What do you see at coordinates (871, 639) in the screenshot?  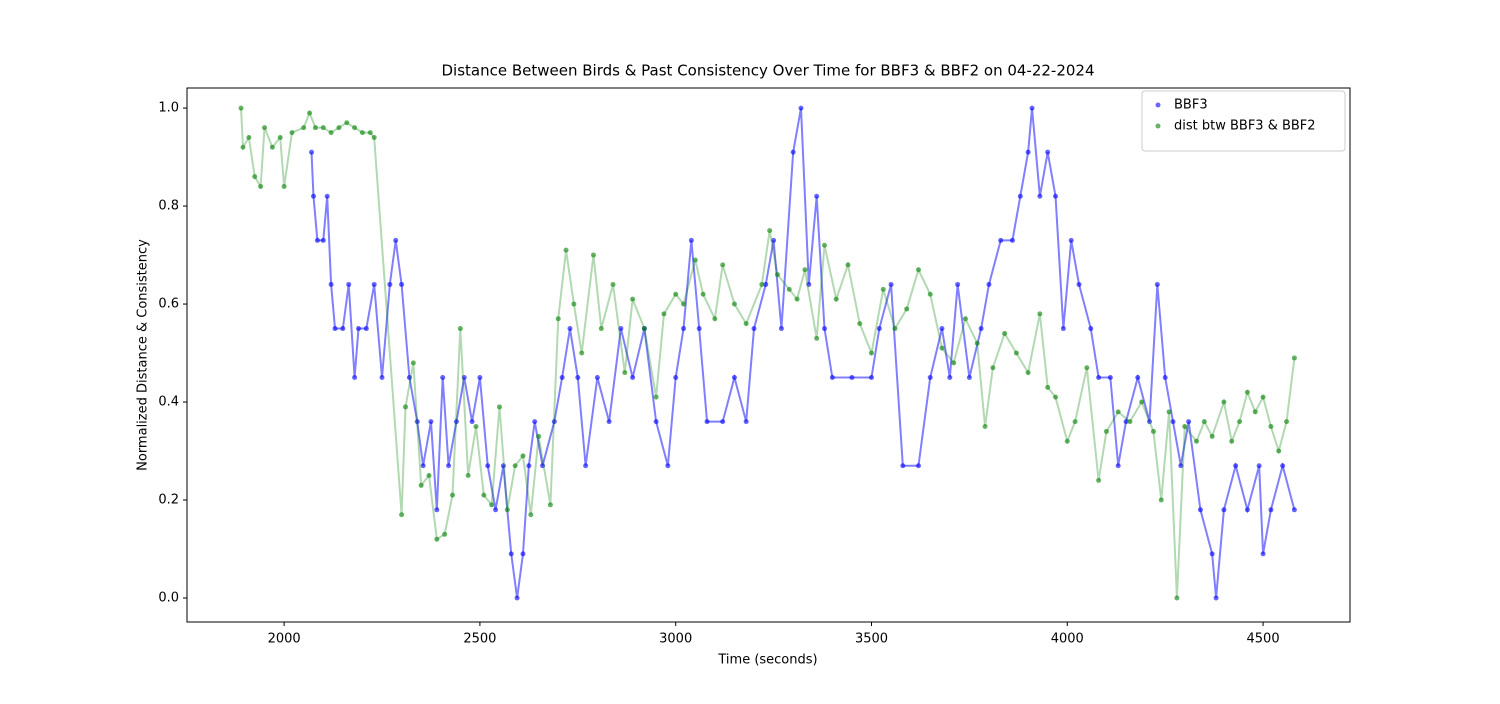 I see `x-tick-label: 3500` at bounding box center [871, 639].